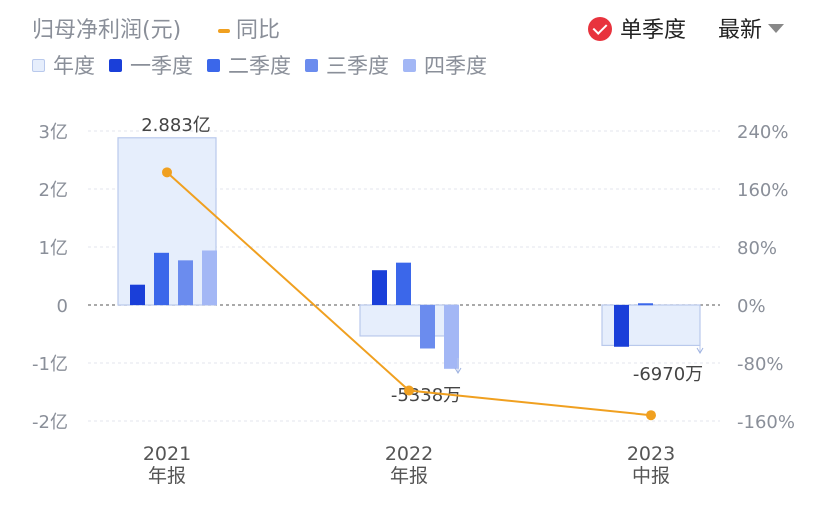  What do you see at coordinates (414, 27) in the screenshot?
I see `chart-header: 归母净利润(元) 同比 单季度 最新` at bounding box center [414, 27].